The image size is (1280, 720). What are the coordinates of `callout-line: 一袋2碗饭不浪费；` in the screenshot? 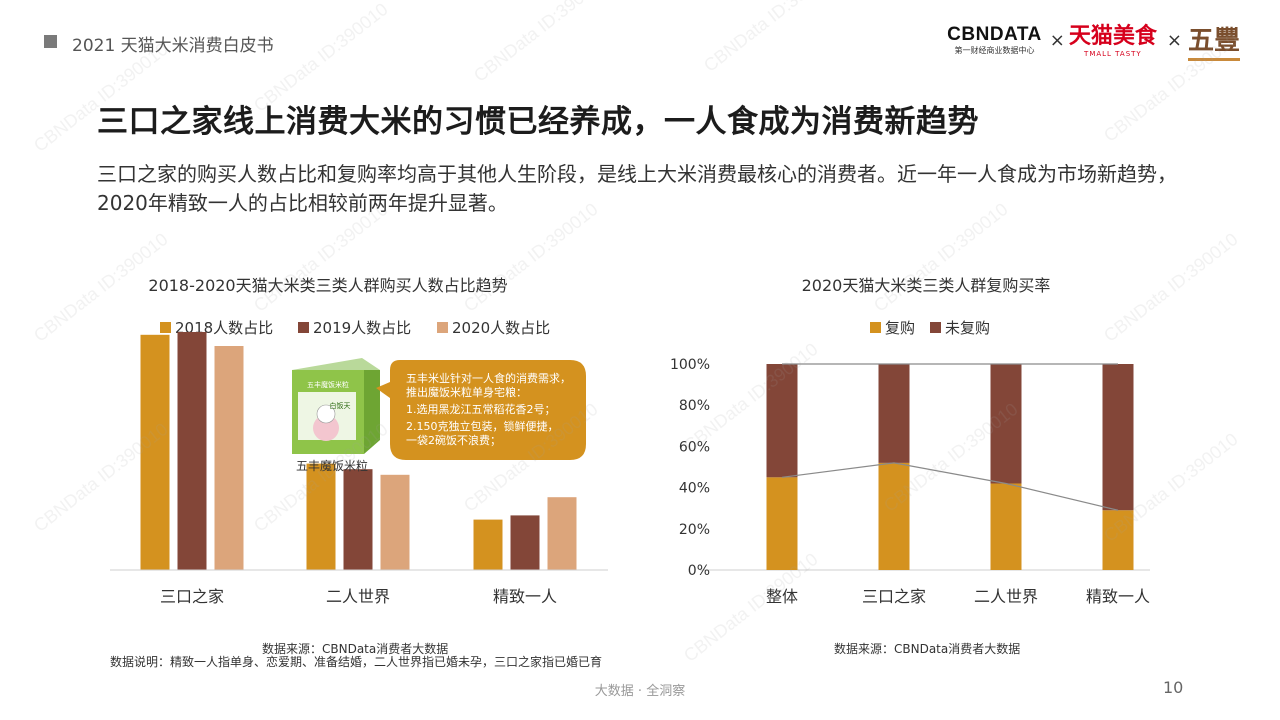 It's located at (453, 440).